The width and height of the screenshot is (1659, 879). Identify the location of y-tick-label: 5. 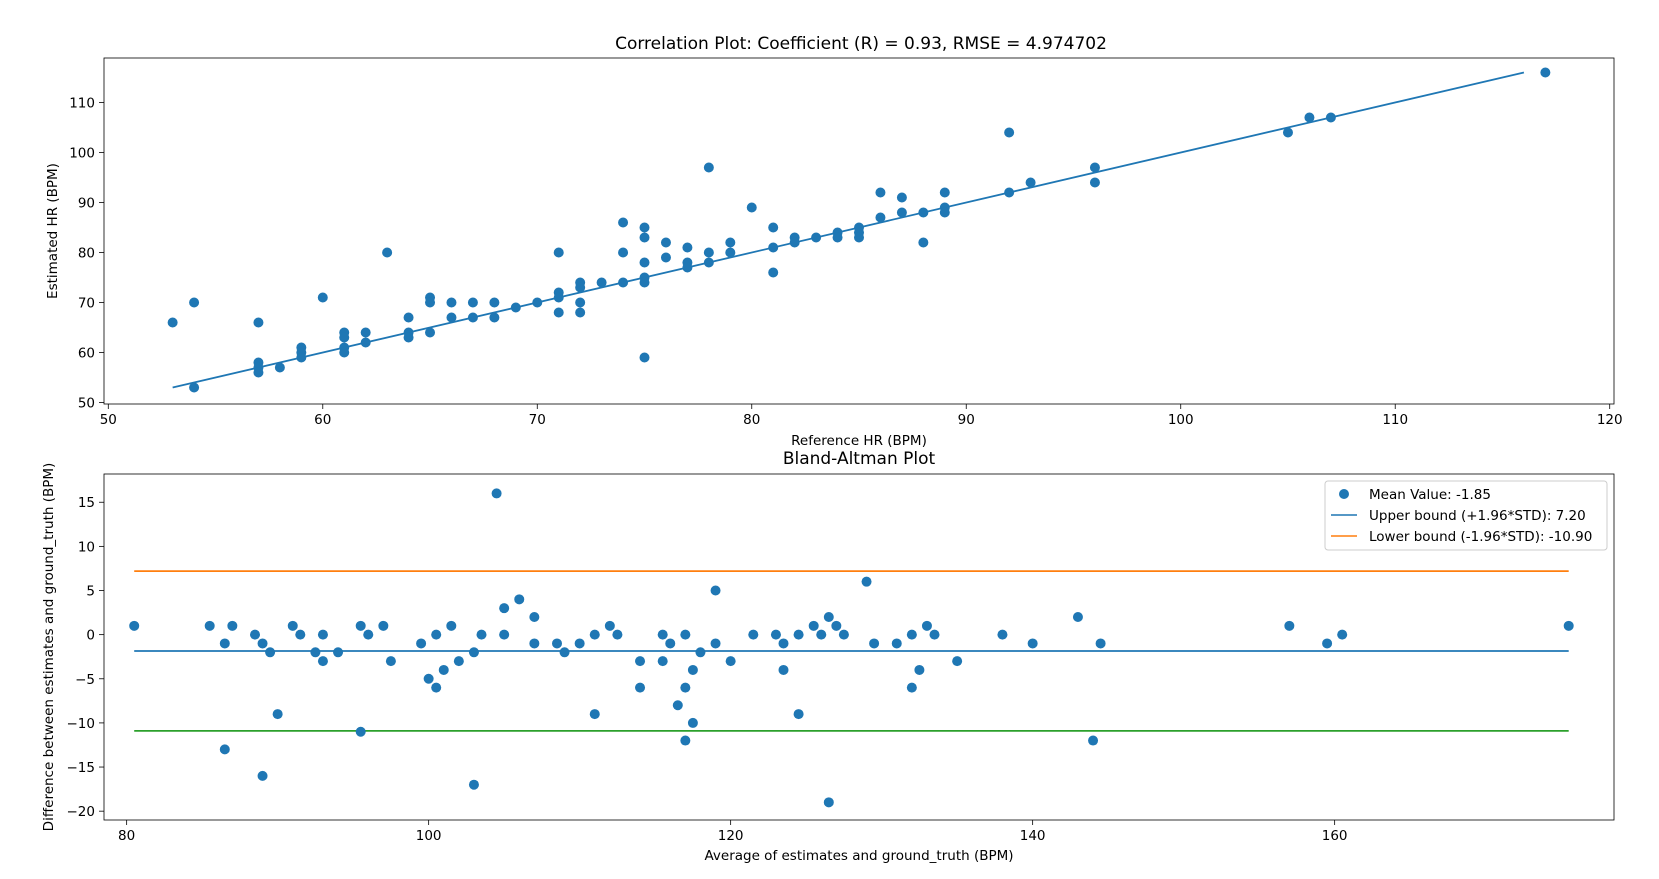
(90, 592).